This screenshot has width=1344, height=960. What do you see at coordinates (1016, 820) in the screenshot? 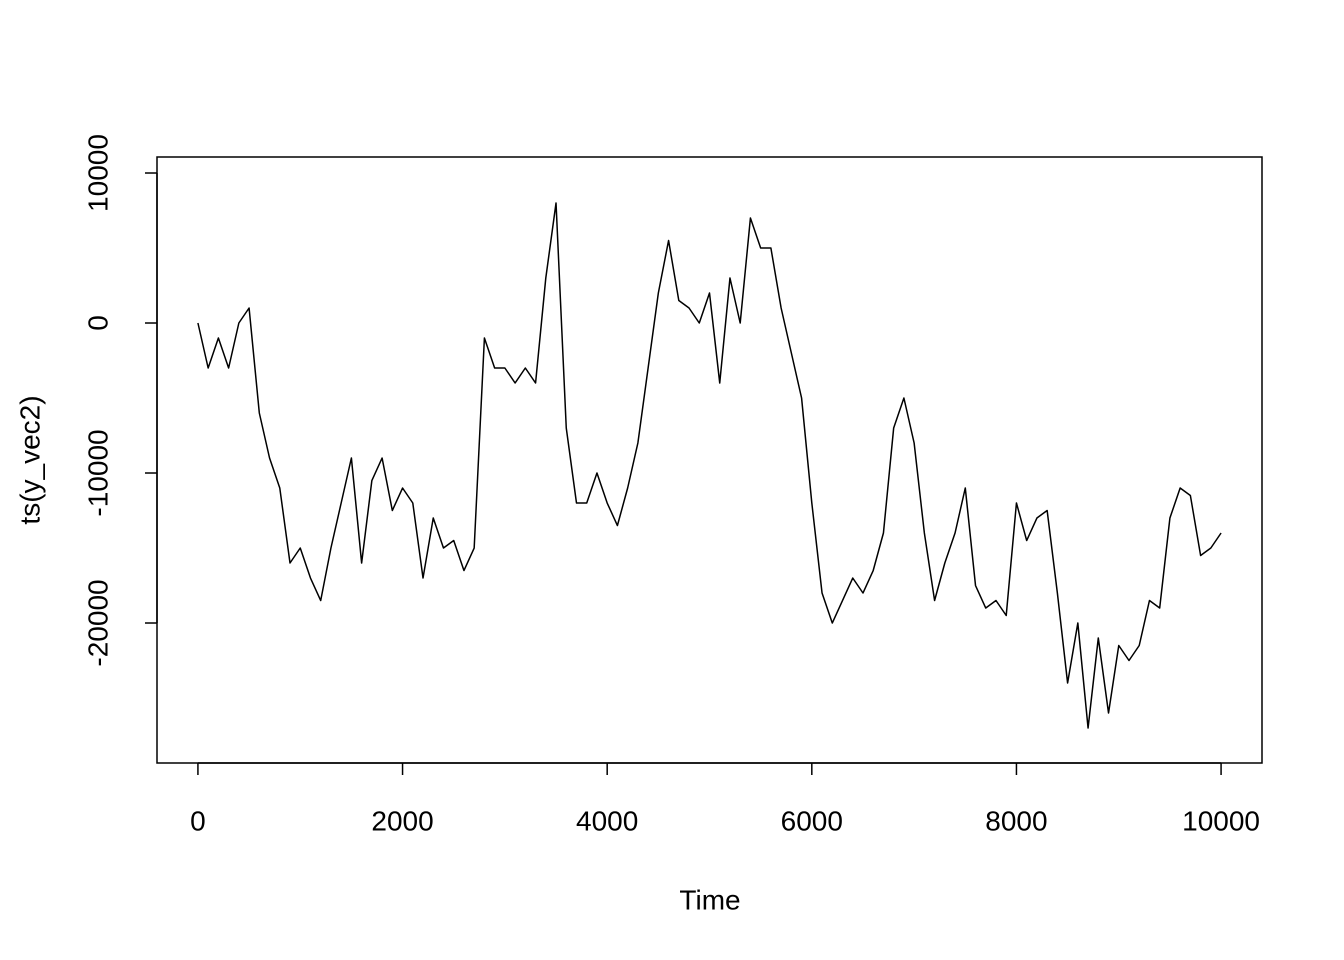
I see `x-tick-label: 8000` at bounding box center [1016, 820].